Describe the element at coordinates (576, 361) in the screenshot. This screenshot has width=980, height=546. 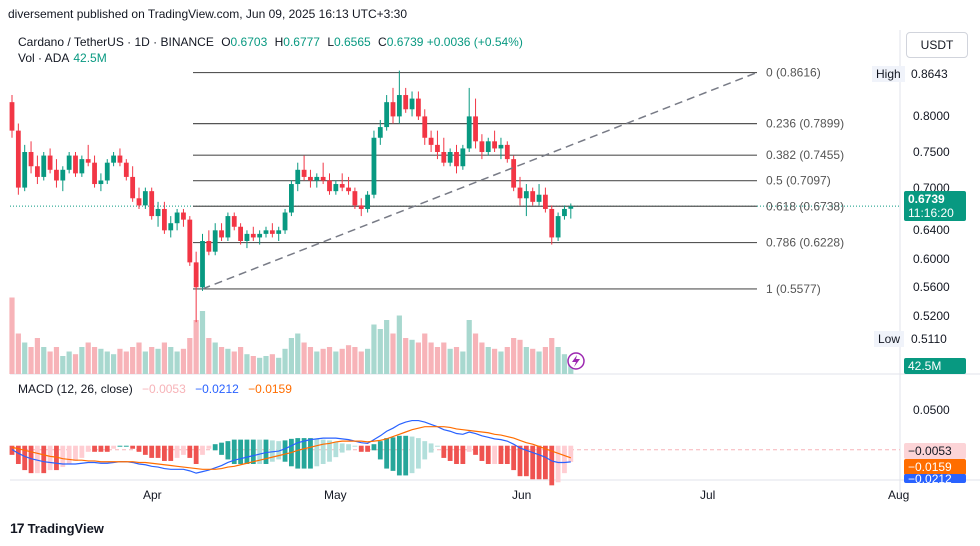
I see `lightning-icon` at that location.